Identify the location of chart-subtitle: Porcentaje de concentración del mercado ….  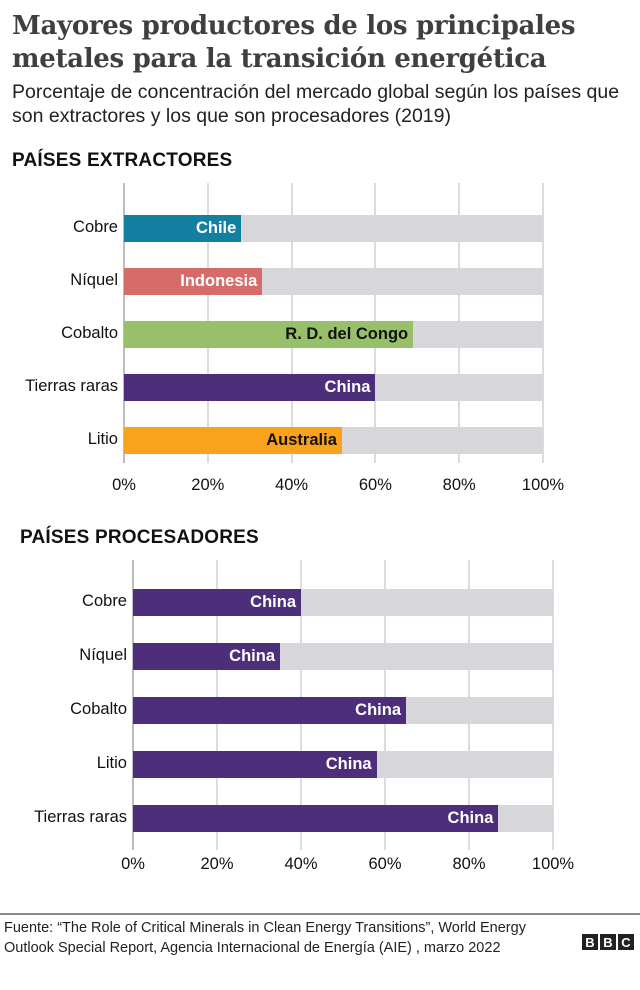
(316, 104).